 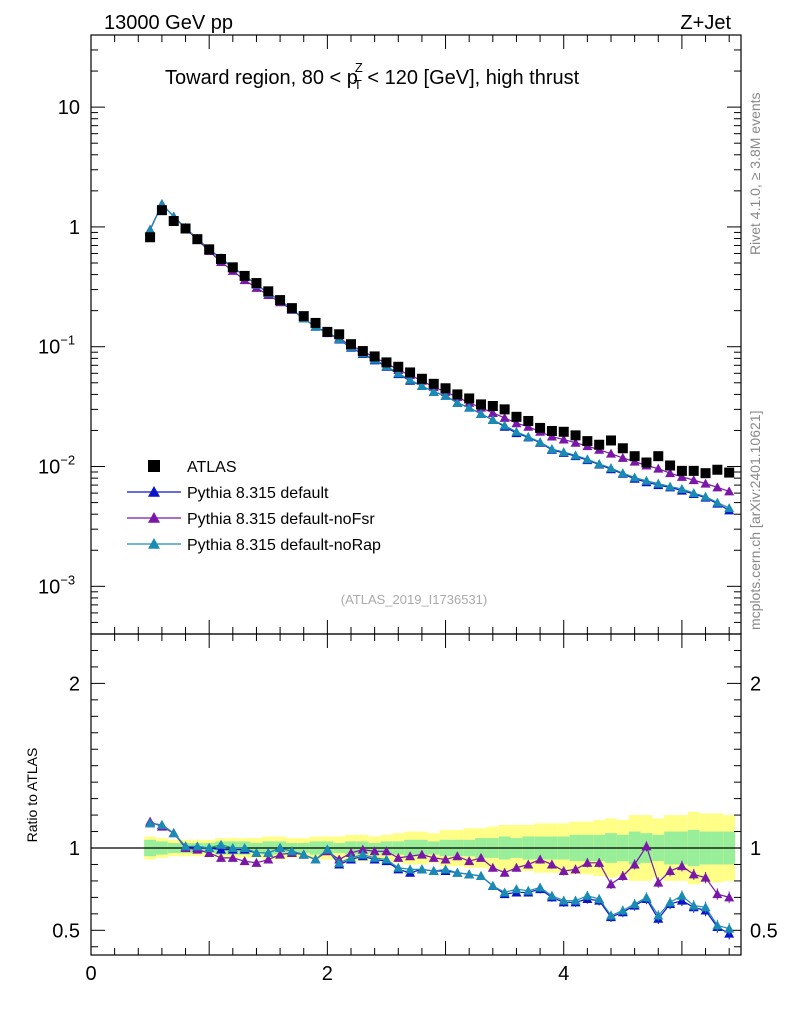 What do you see at coordinates (56, 346) in the screenshot?
I see `y-tick-label: 10⁻¹` at bounding box center [56, 346].